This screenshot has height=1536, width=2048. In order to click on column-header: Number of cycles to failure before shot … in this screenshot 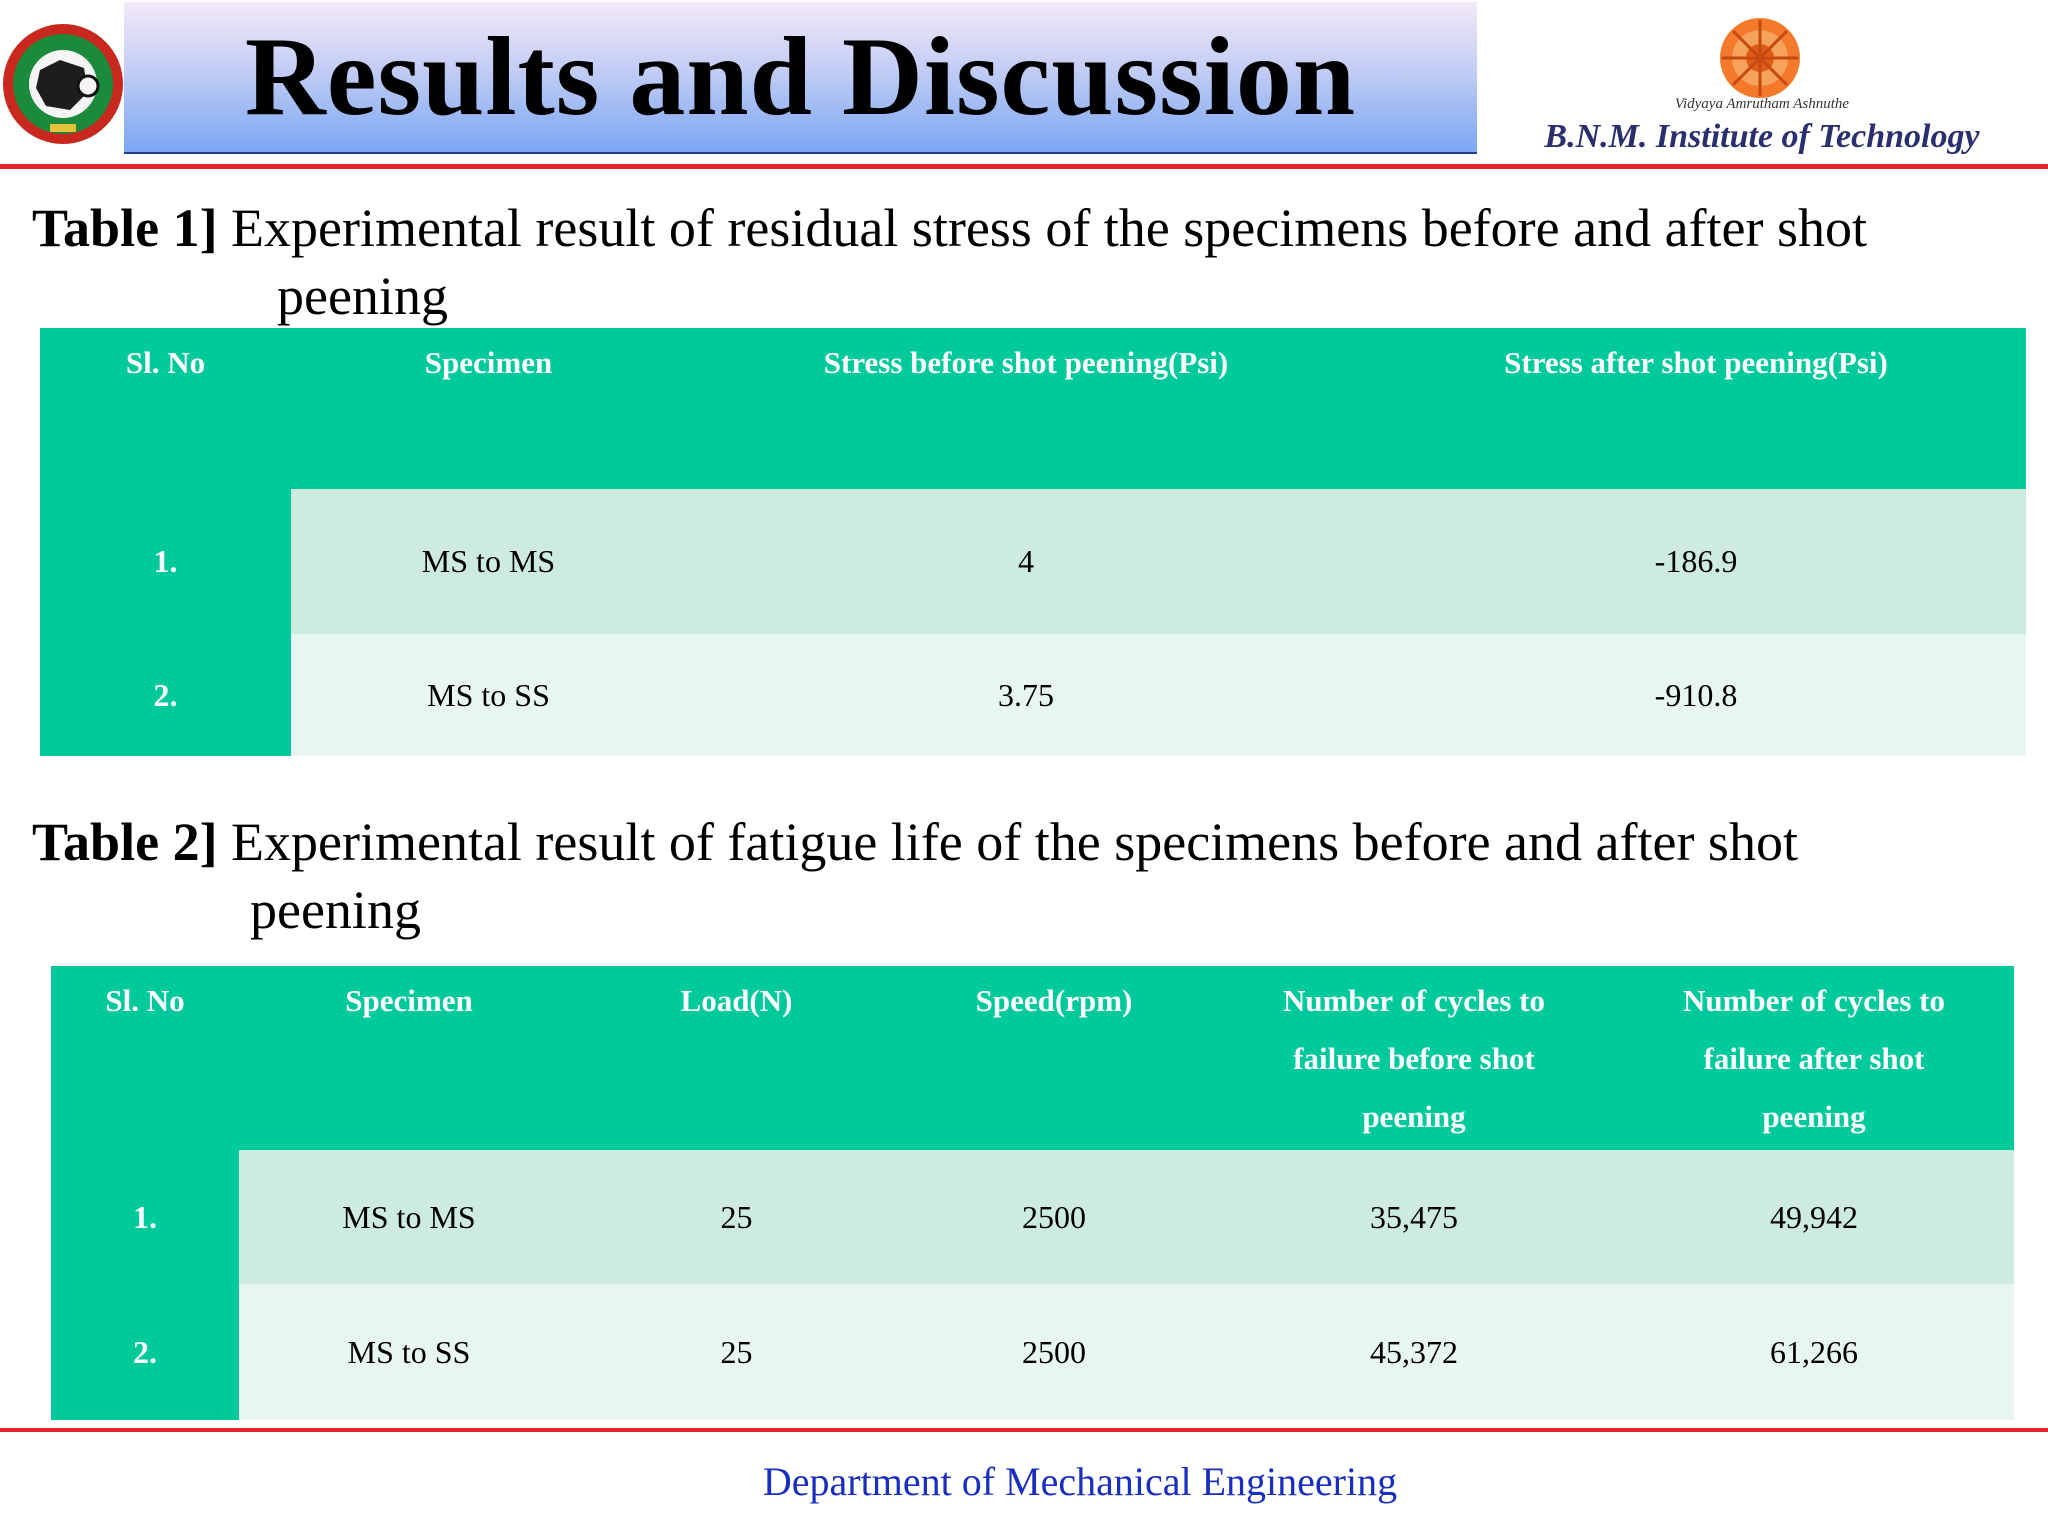, I will do `click(1414, 1058)`.